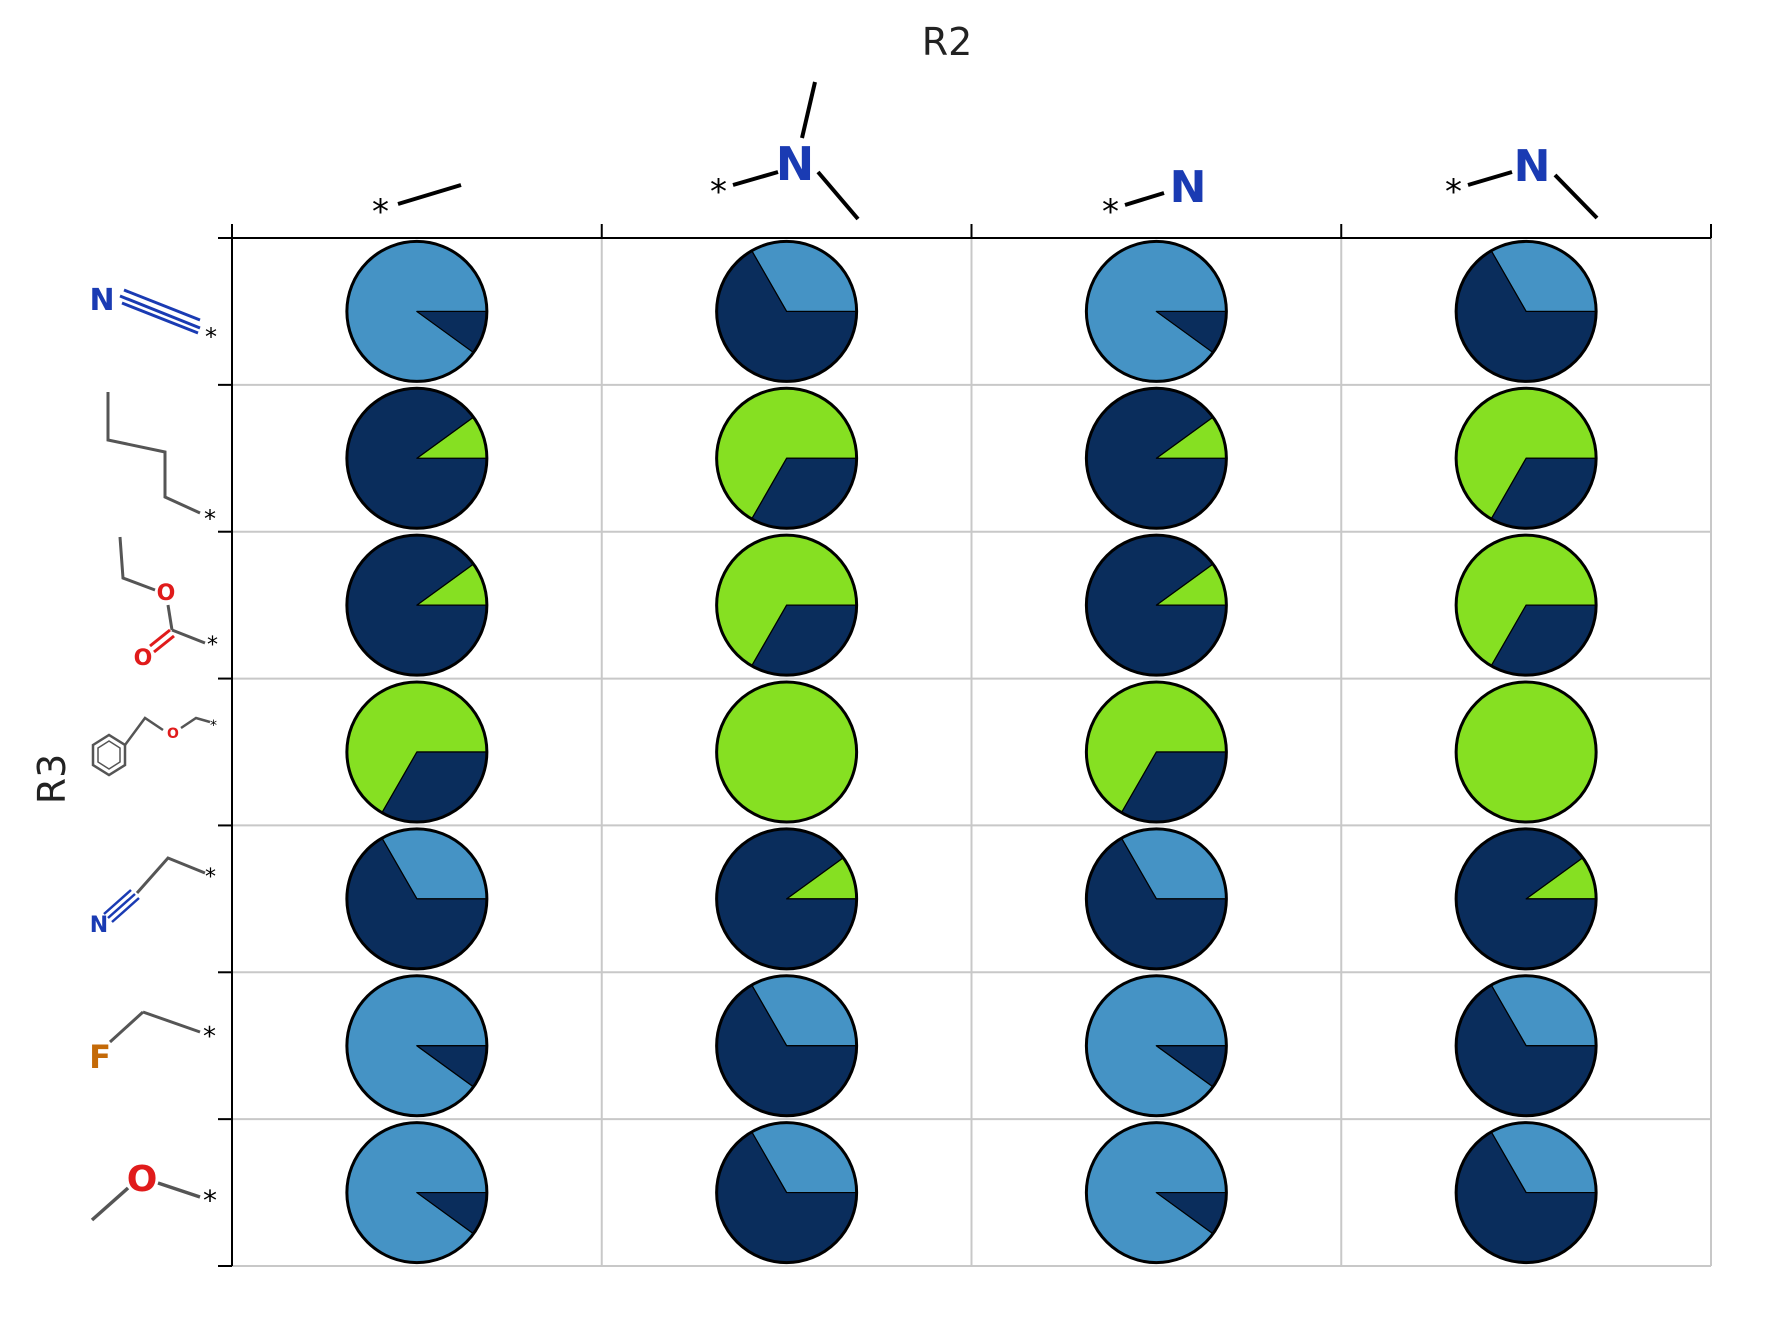 The image size is (1777, 1319). I want to click on col-label-amino: * N, so click(1154, 197).